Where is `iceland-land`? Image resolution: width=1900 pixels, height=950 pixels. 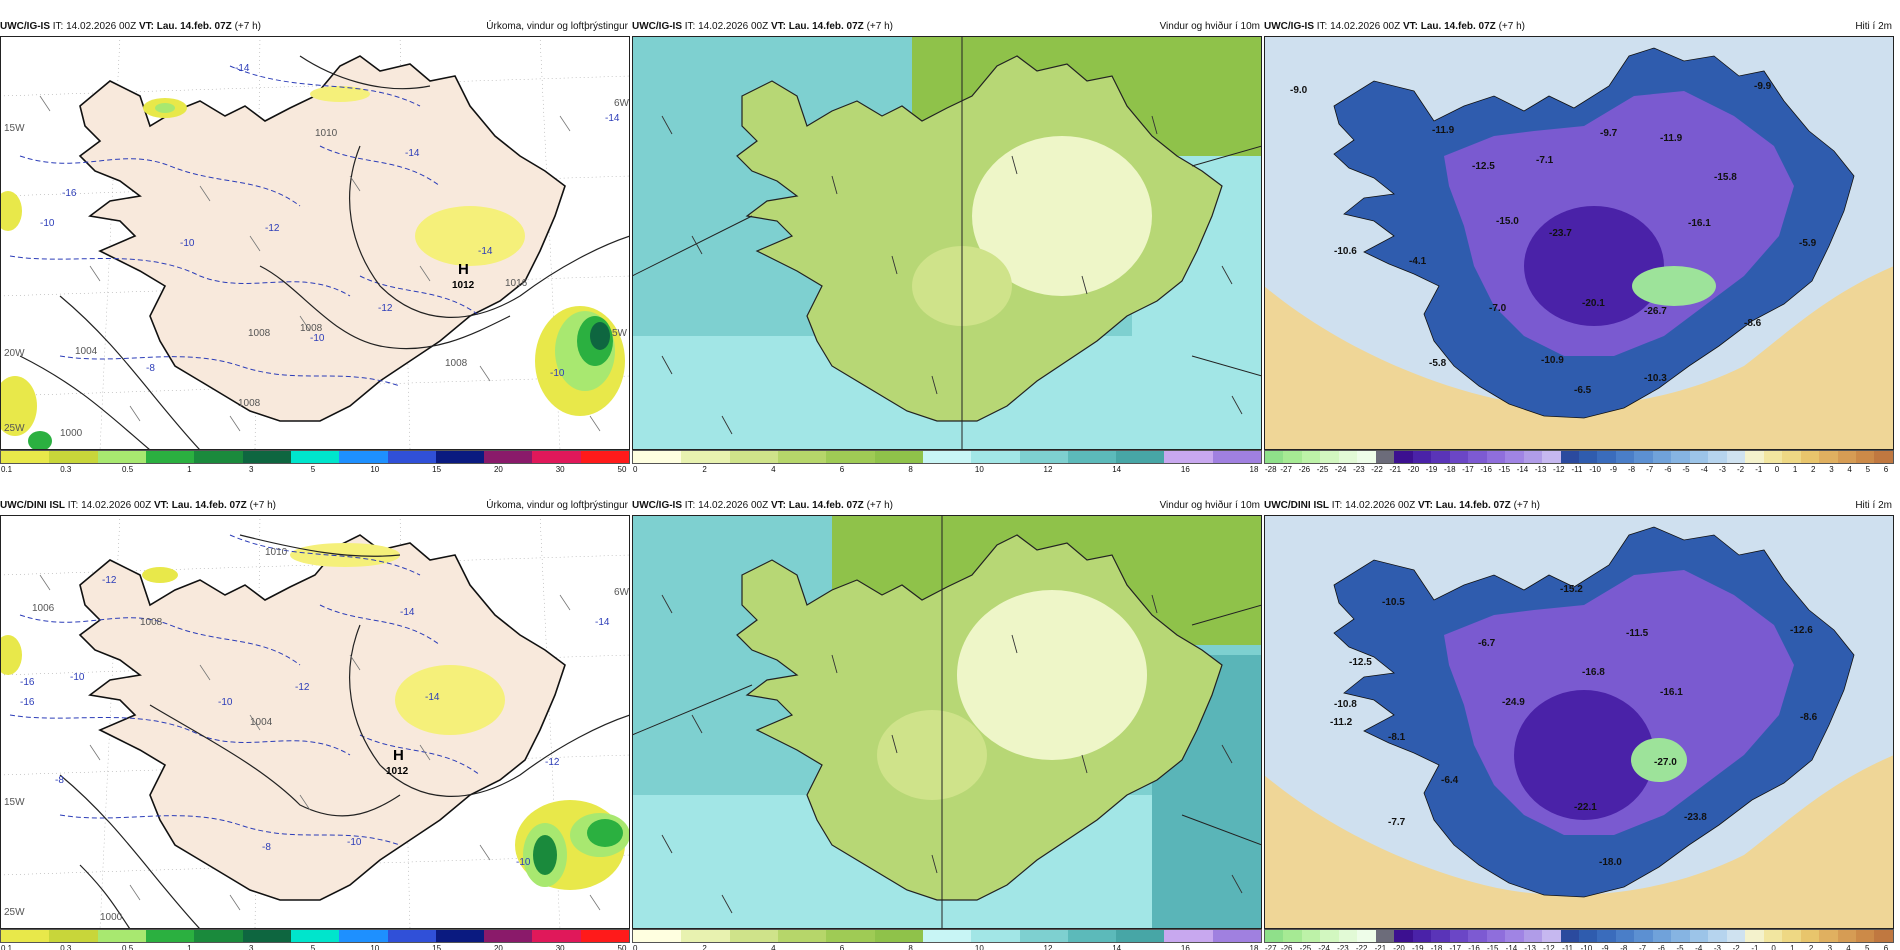
iceland-land is located at coordinates (322, 238).